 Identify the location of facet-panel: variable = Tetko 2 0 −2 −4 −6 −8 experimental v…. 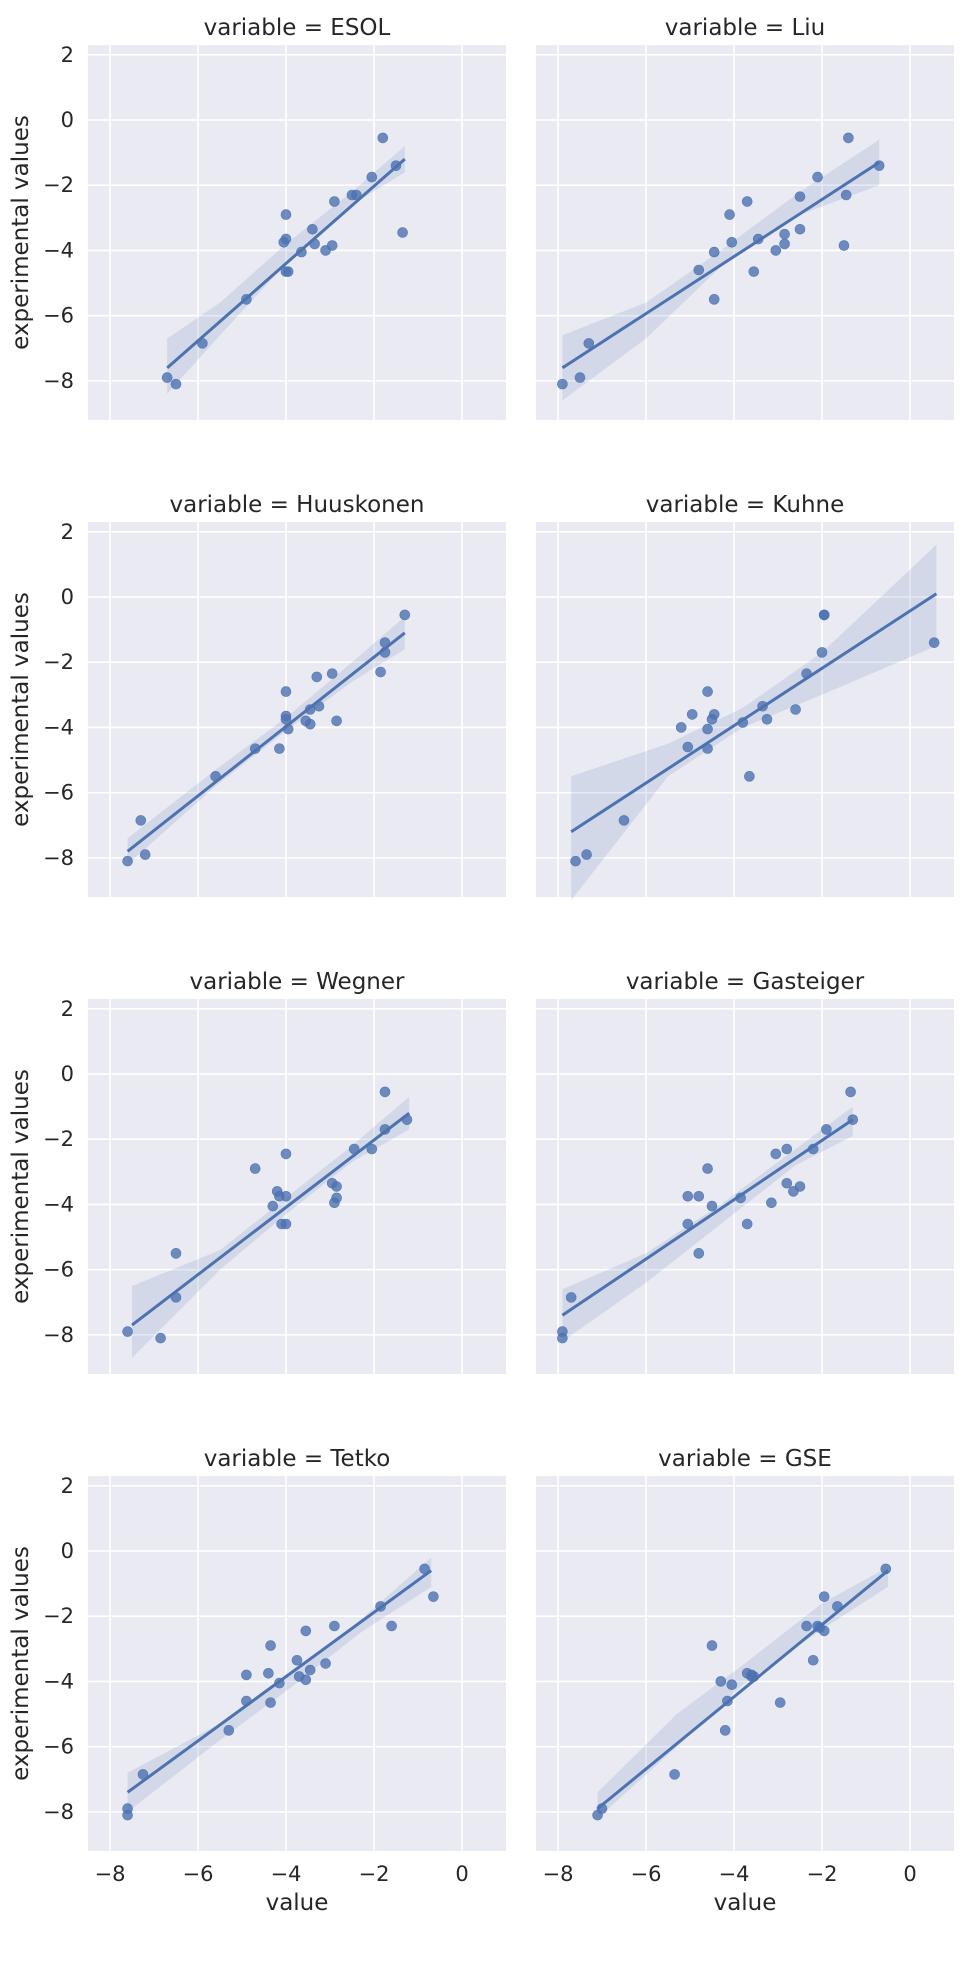
(257, 1681).